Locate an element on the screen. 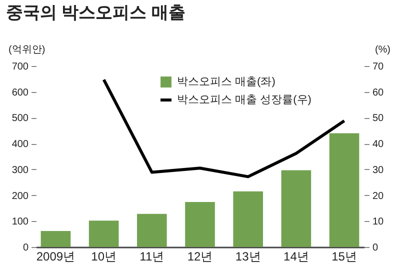 The height and width of the screenshot is (266, 396). y-tick-label: 600 is located at coordinates (20, 92).